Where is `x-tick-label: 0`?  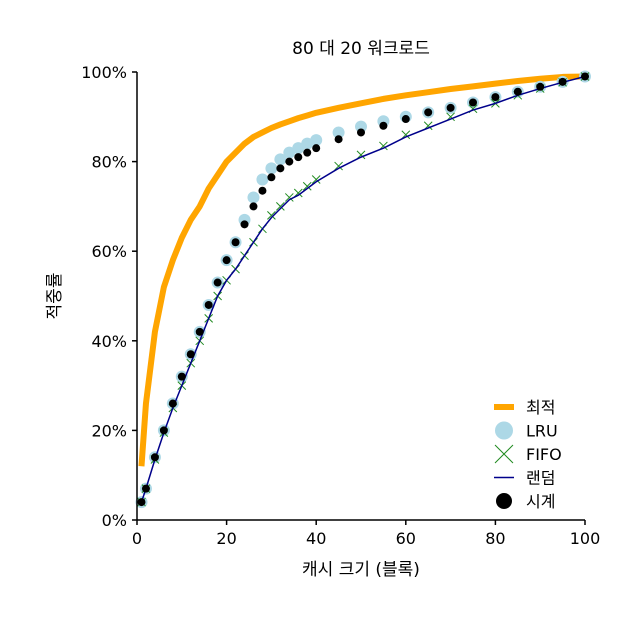 x-tick-label: 0 is located at coordinates (137, 538).